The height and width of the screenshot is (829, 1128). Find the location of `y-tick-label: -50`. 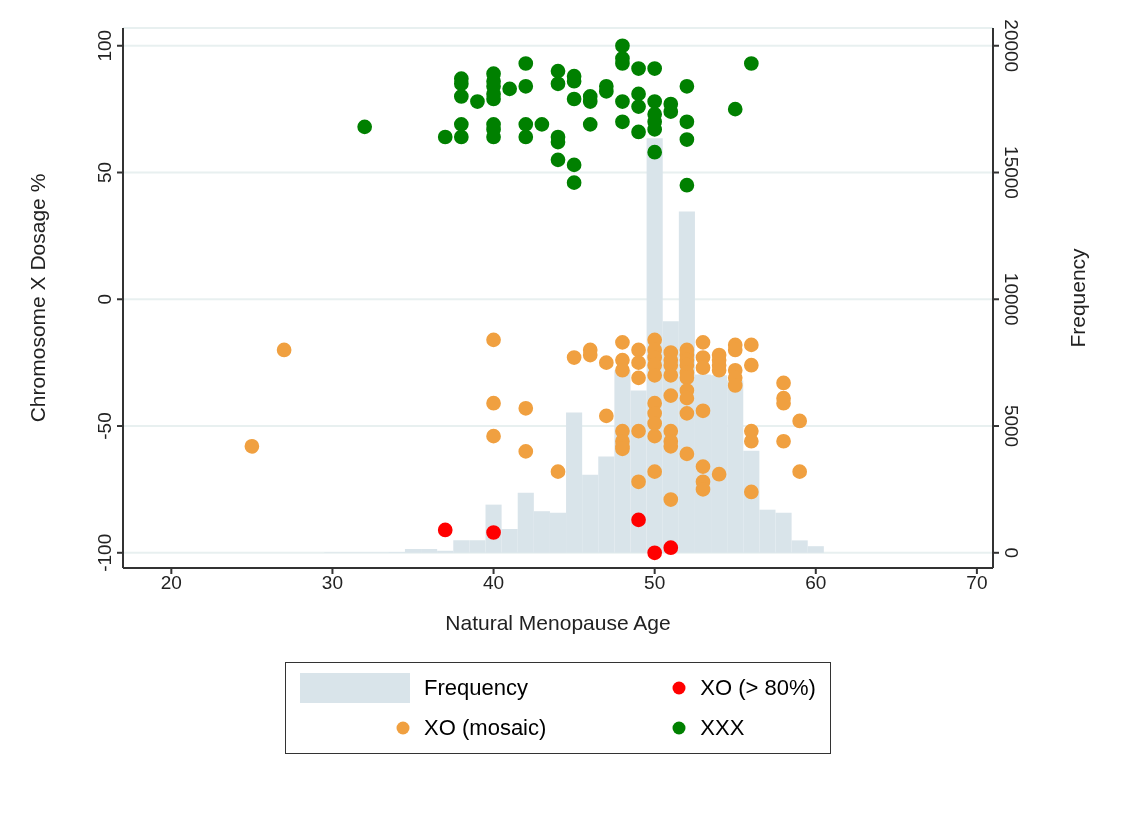

y-tick-label: -50 is located at coordinates (104, 426).